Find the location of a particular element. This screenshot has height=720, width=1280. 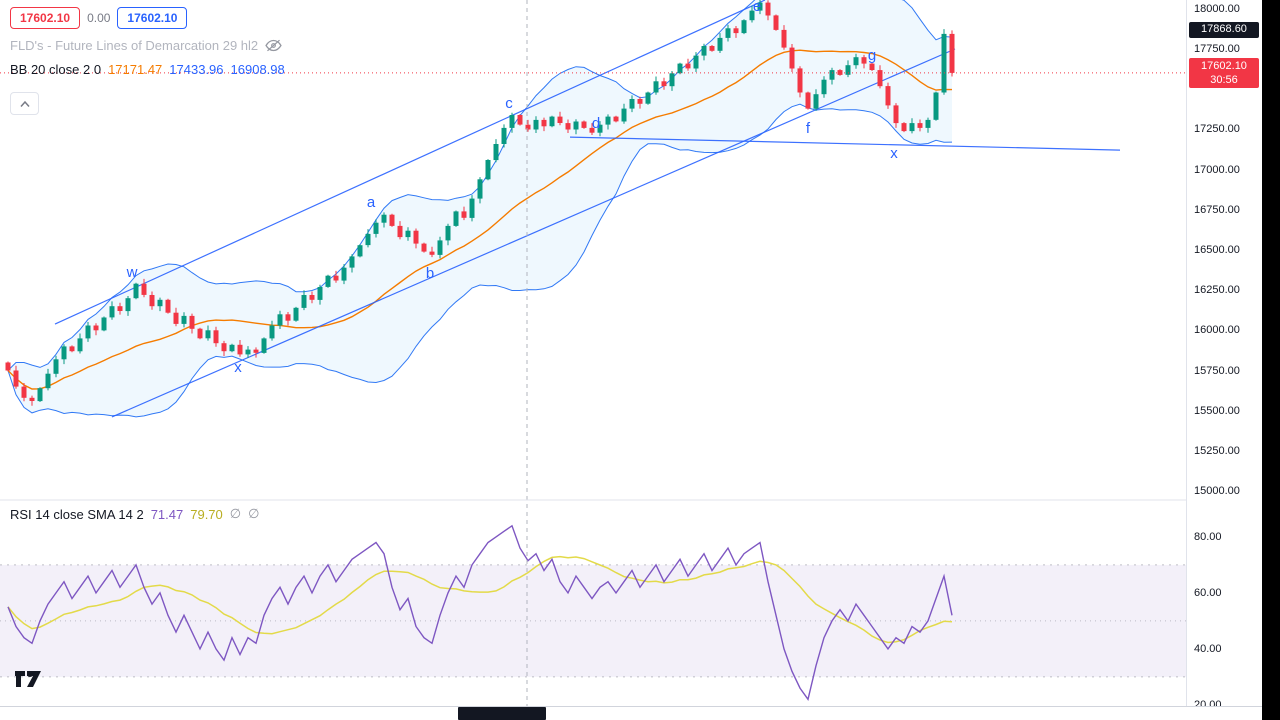

window-edge-strip is located at coordinates (1271, 360).